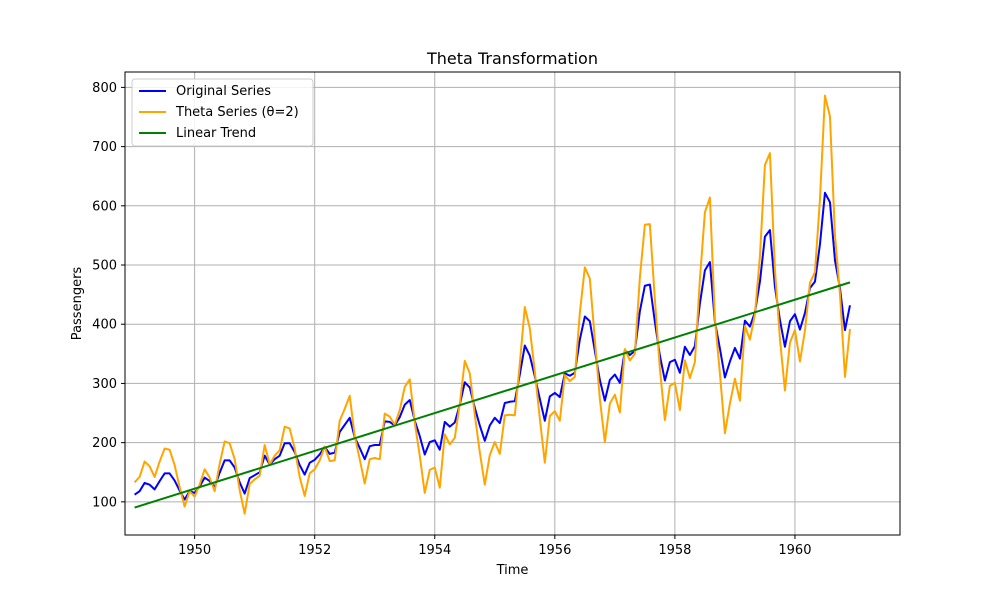  What do you see at coordinates (104, 206) in the screenshot?
I see `y-tick-label: 600` at bounding box center [104, 206].